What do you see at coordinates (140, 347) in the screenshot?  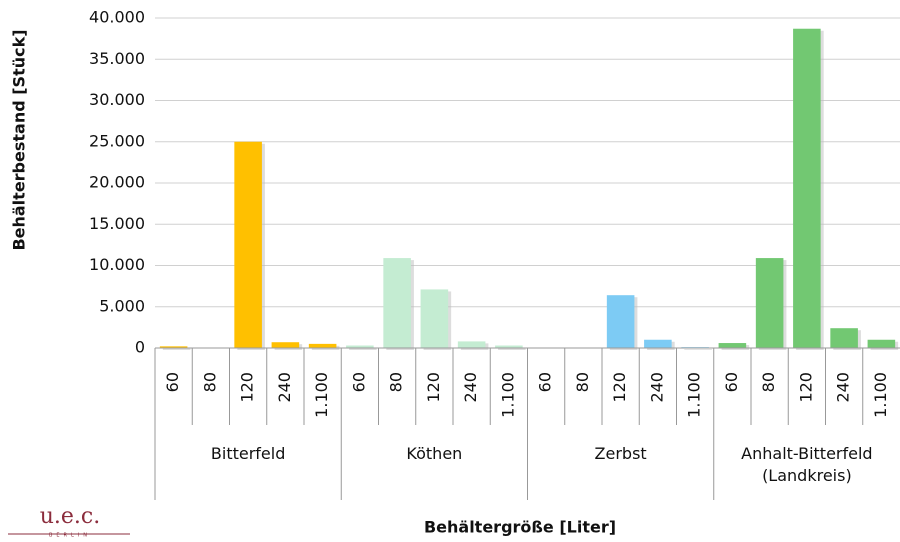 I see `y-tick-label: 0` at bounding box center [140, 347].